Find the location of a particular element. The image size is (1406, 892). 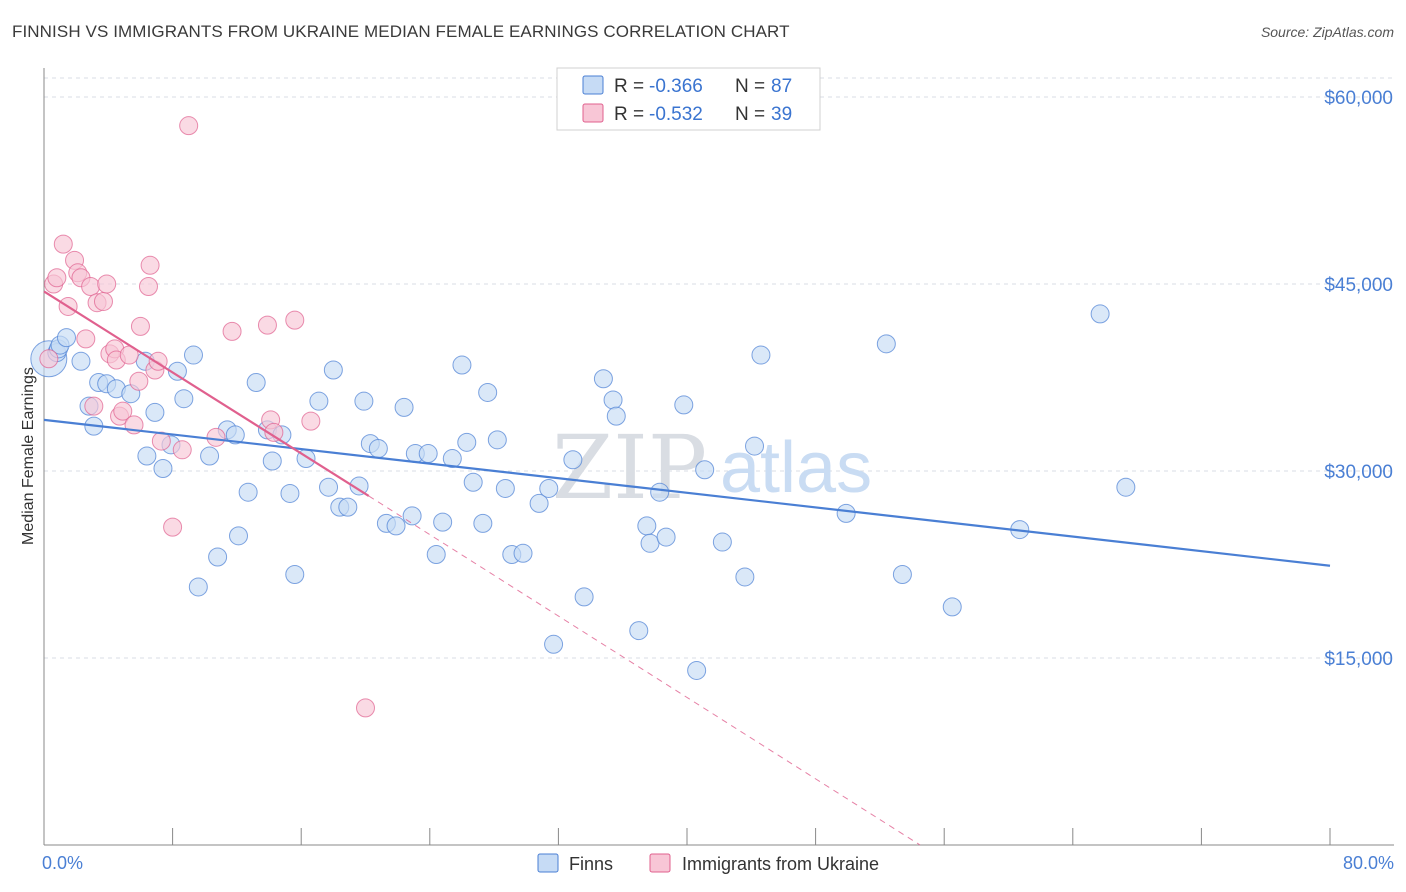

legend-r-label-finns: R = is located at coordinates (629, 86).